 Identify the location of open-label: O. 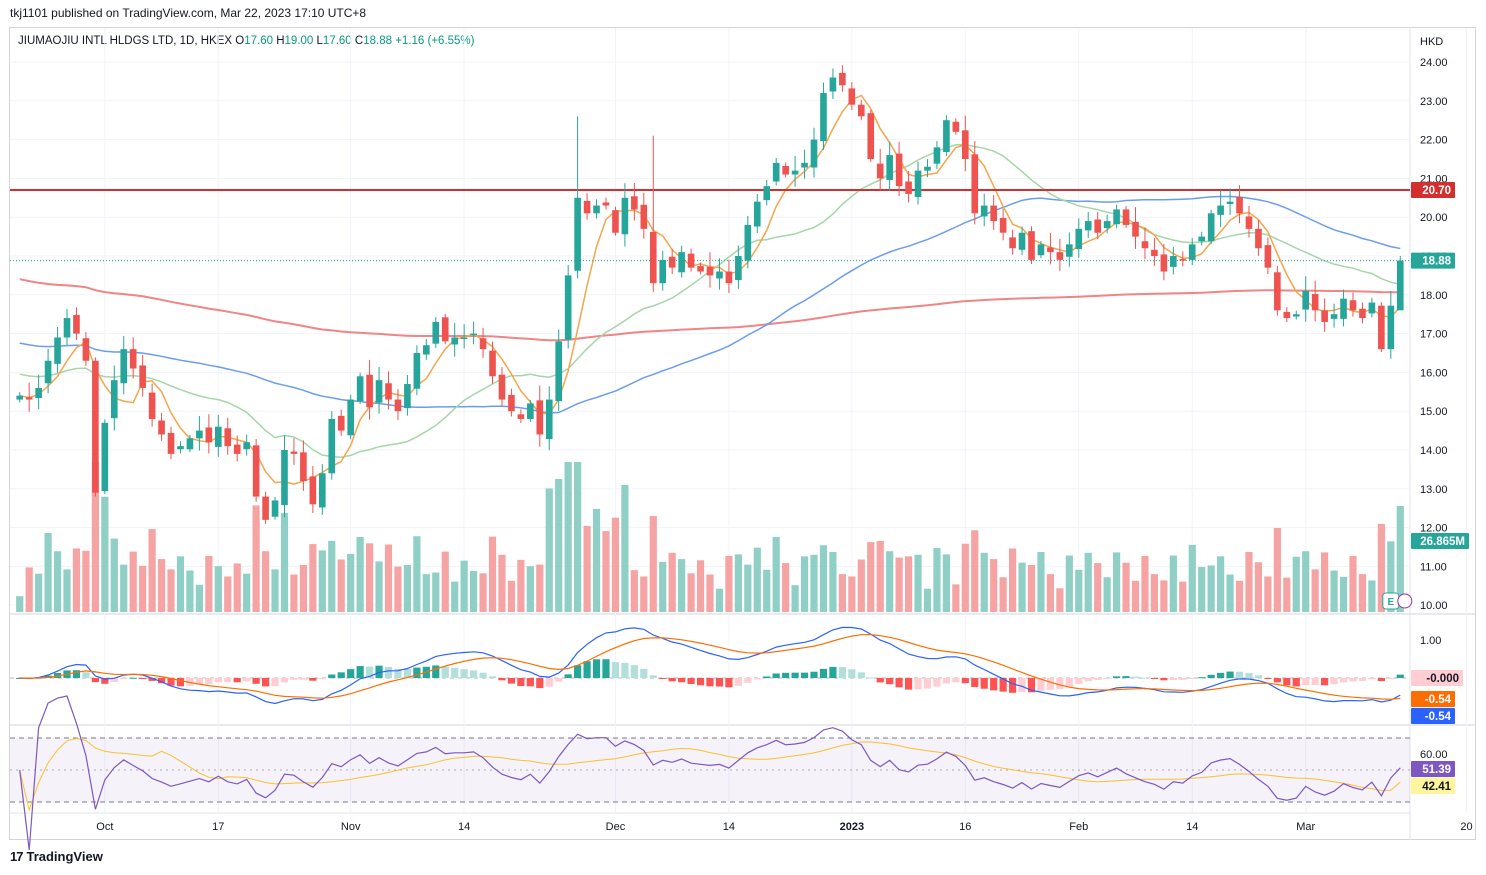
(240, 41).